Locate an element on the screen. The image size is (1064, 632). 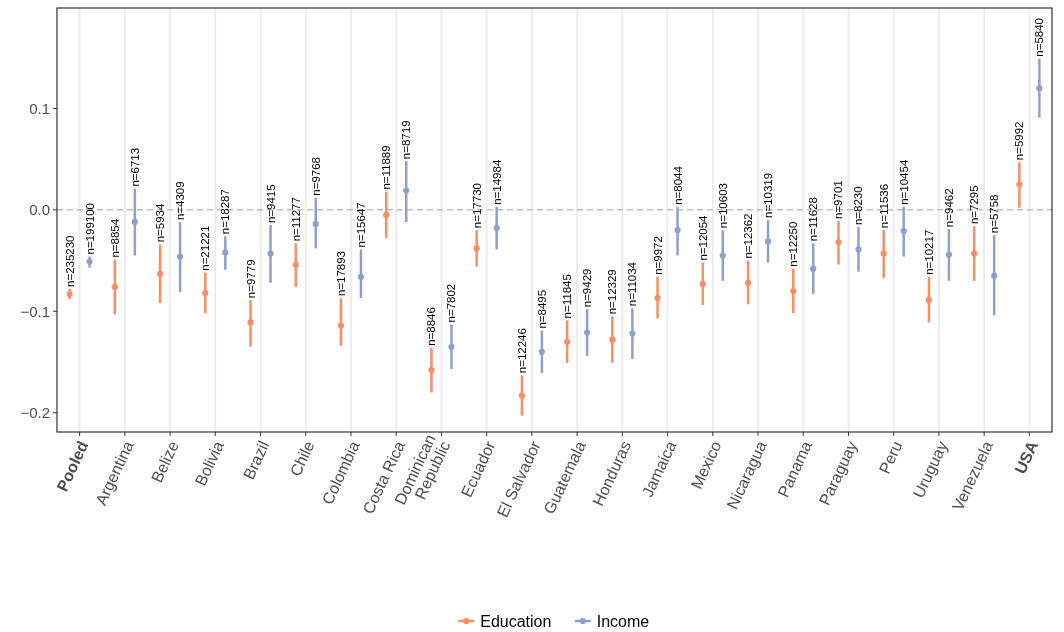
annotation: n=10454 is located at coordinates (903, 182).